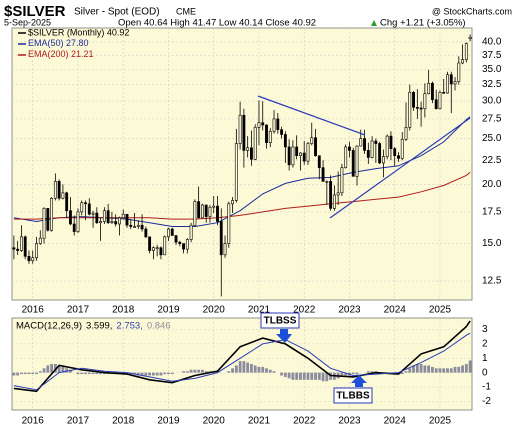  I want to click on source: @ StockCharts.com, so click(472, 11).